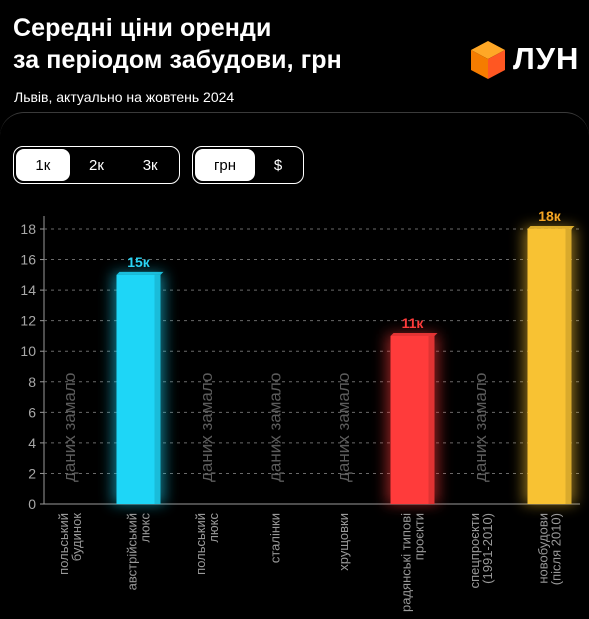 This screenshot has height=619, width=589. What do you see at coordinates (28, 321) in the screenshot?
I see `y-tick-label: 12` at bounding box center [28, 321].